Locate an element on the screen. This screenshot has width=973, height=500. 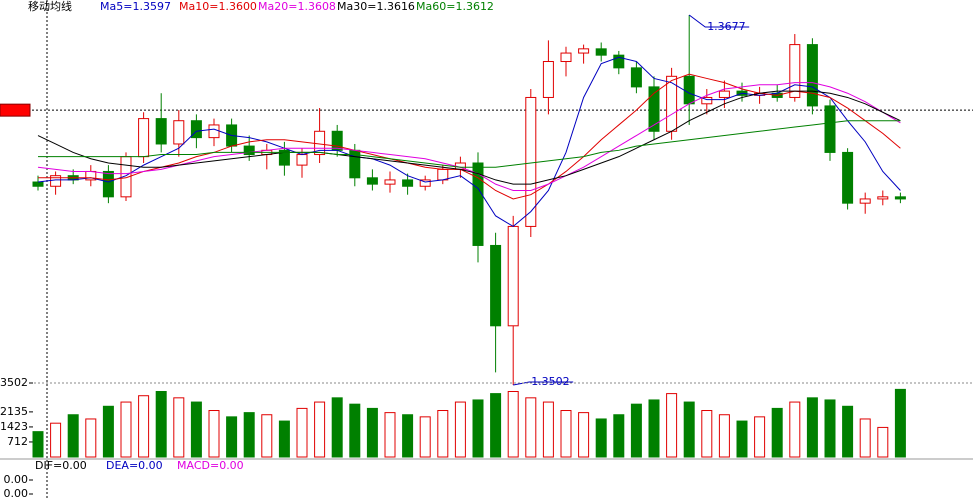
legend-entry: Ma10=1.3600 is located at coordinates (218, 6).